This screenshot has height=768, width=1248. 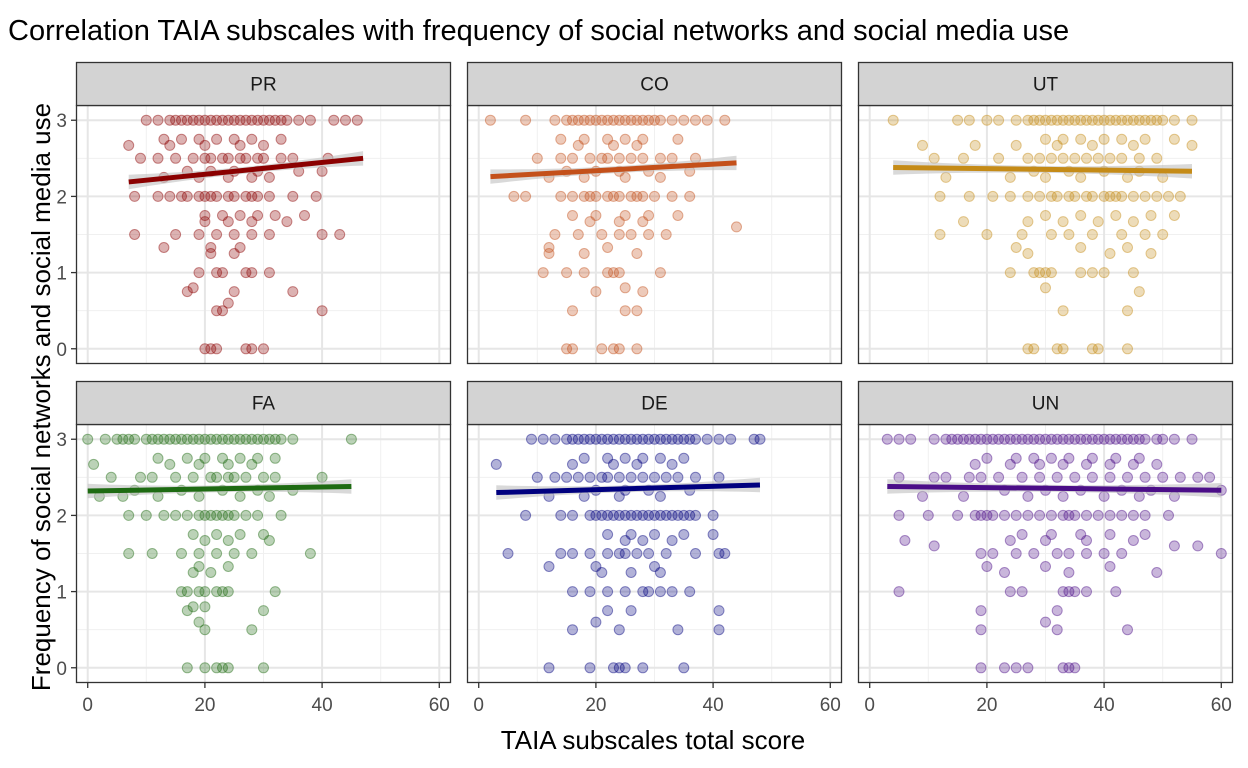 What do you see at coordinates (61, 516) in the screenshot?
I see `y-tick-label: 2` at bounding box center [61, 516].